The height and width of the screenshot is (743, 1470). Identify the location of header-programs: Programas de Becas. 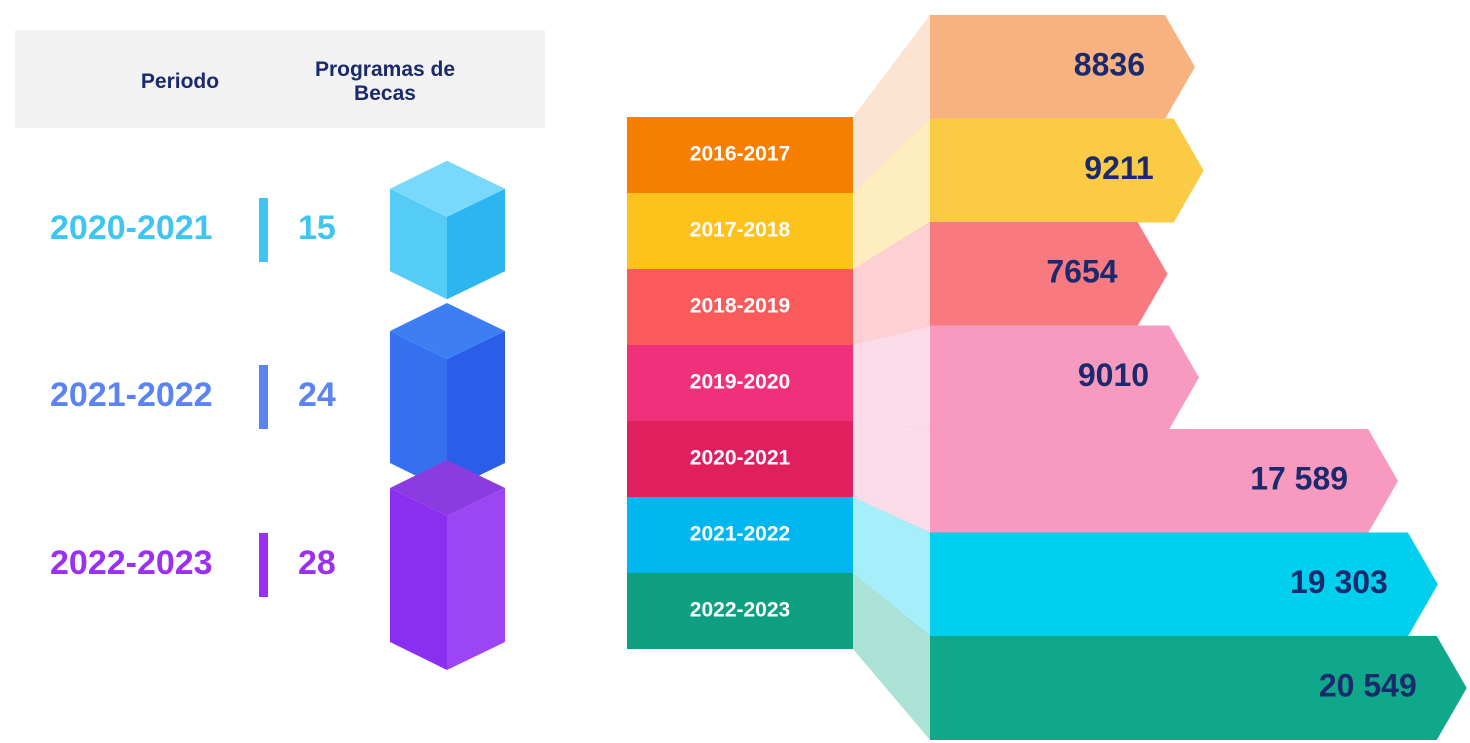
(385, 81).